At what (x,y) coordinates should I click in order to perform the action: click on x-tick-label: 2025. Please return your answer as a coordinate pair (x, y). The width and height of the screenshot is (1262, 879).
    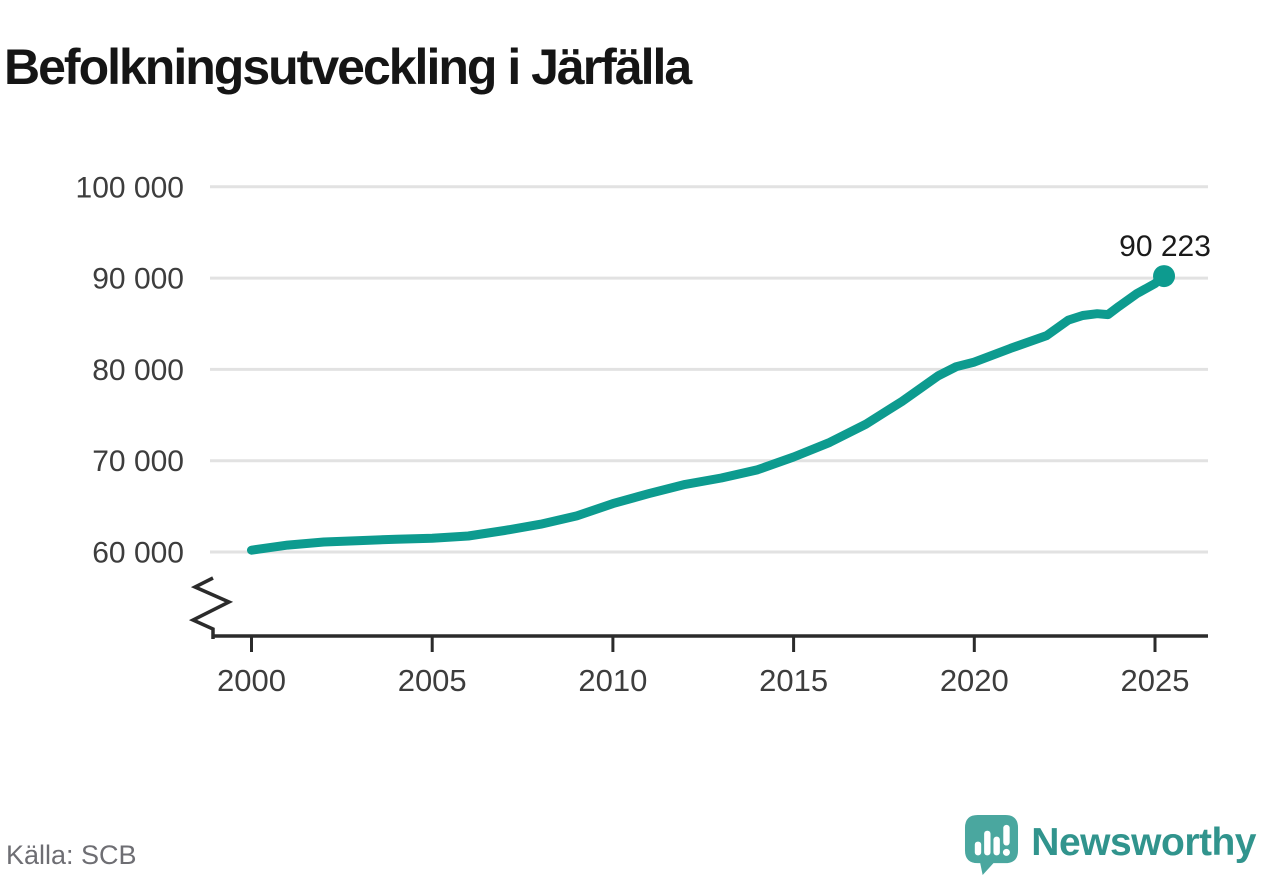
    Looking at the image, I should click on (1155, 680).